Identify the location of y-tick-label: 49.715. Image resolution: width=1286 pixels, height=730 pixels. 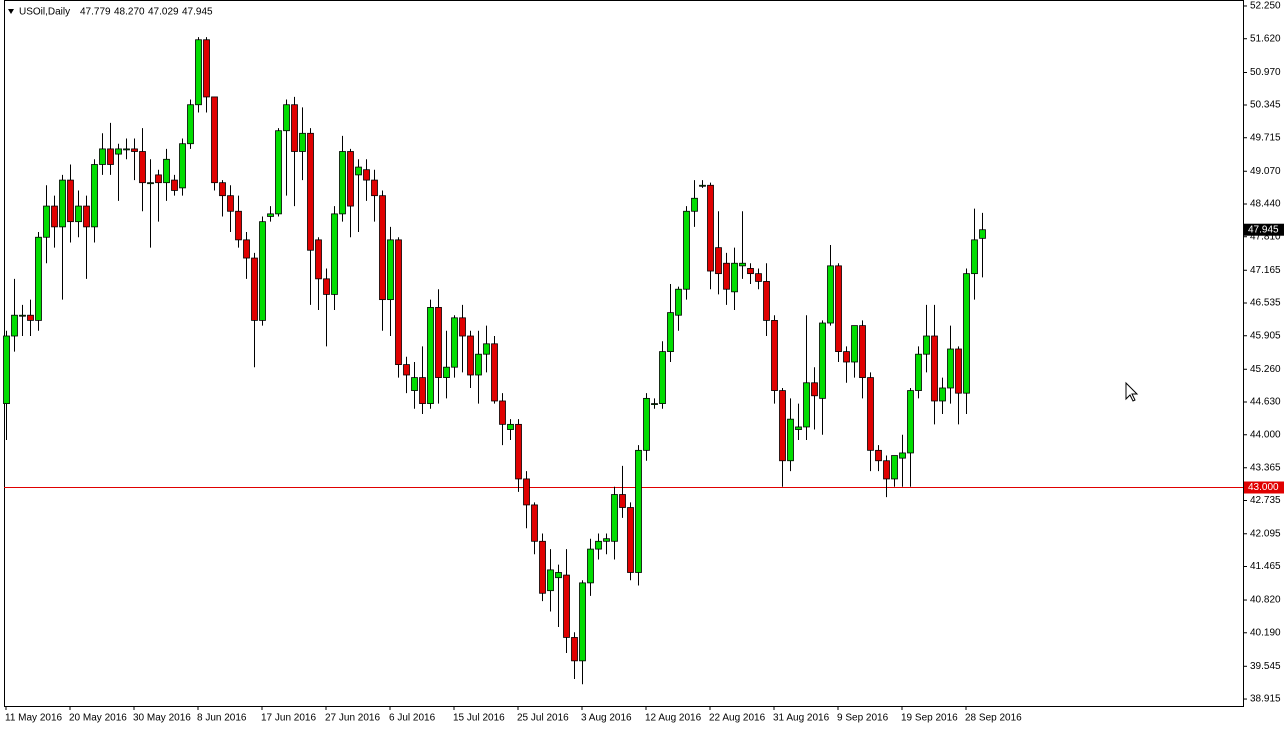
(1265, 137).